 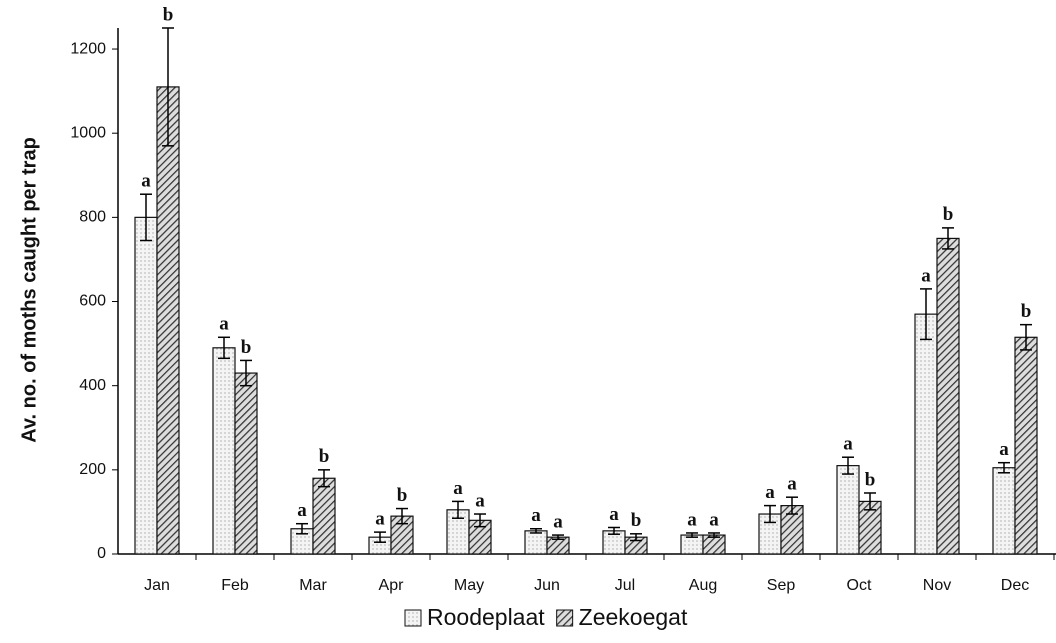 What do you see at coordinates (157, 585) in the screenshot?
I see `x-tick-label: Jan` at bounding box center [157, 585].